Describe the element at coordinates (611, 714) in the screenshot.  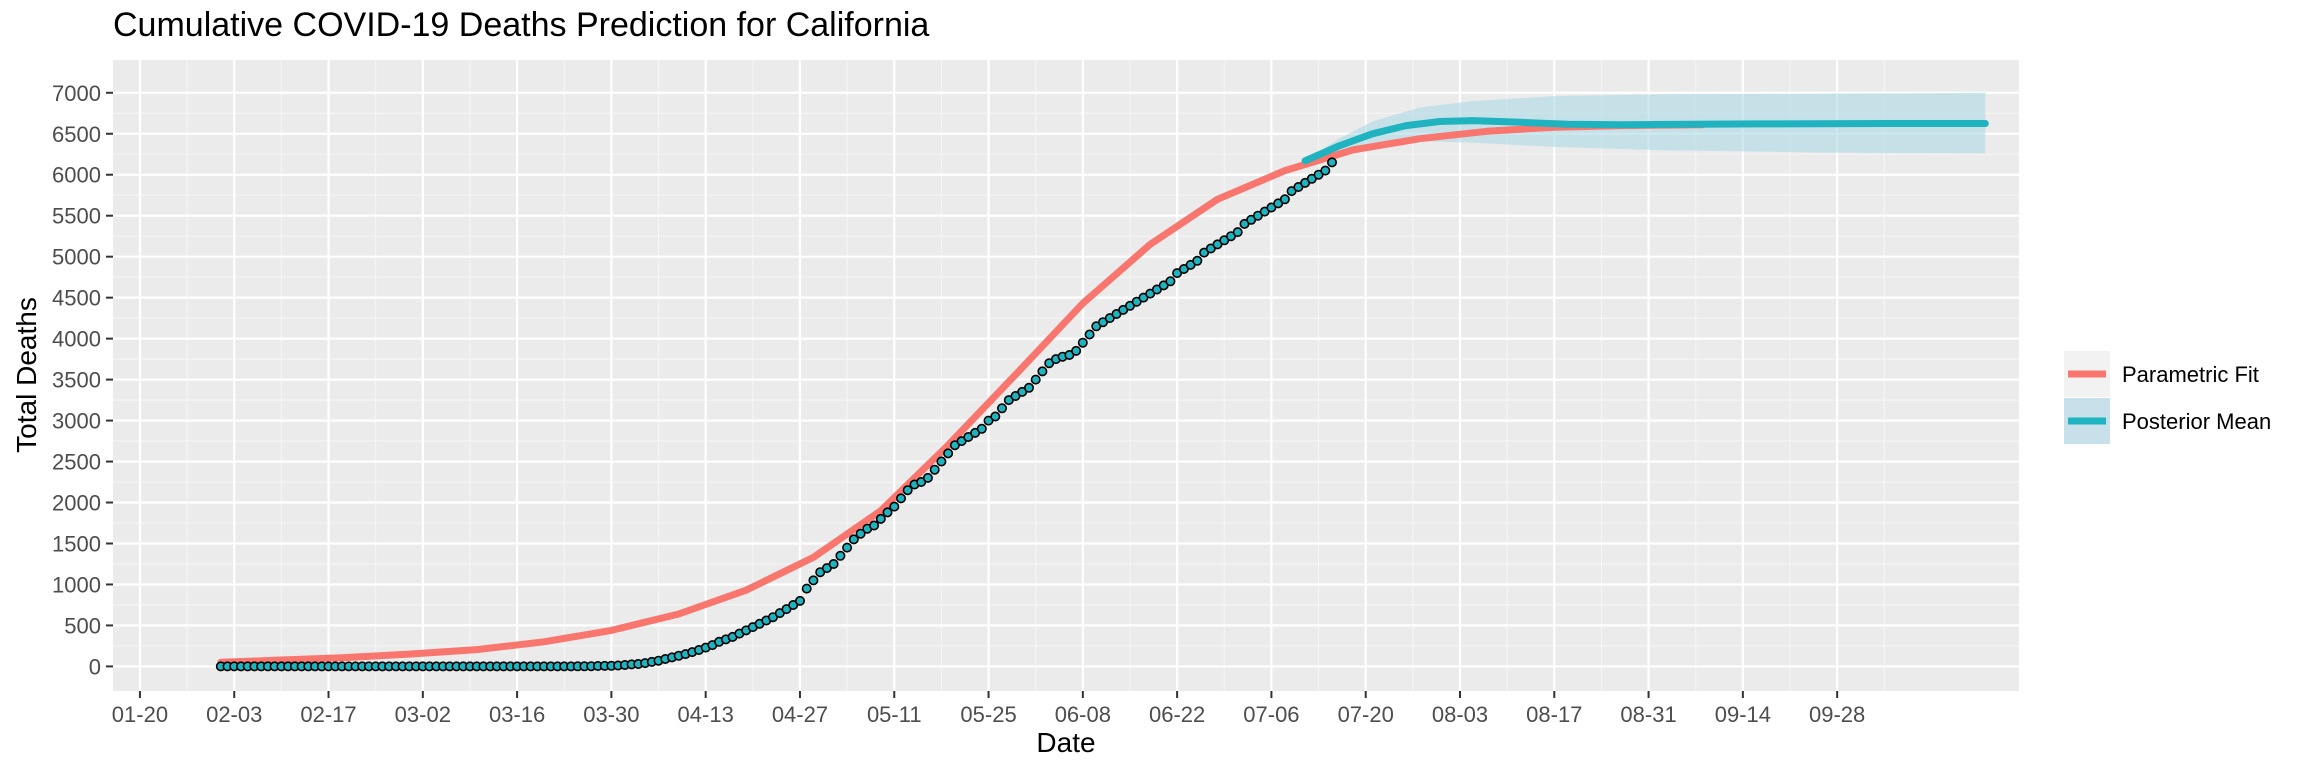
I see `x-tick-label: 03-30` at that location.